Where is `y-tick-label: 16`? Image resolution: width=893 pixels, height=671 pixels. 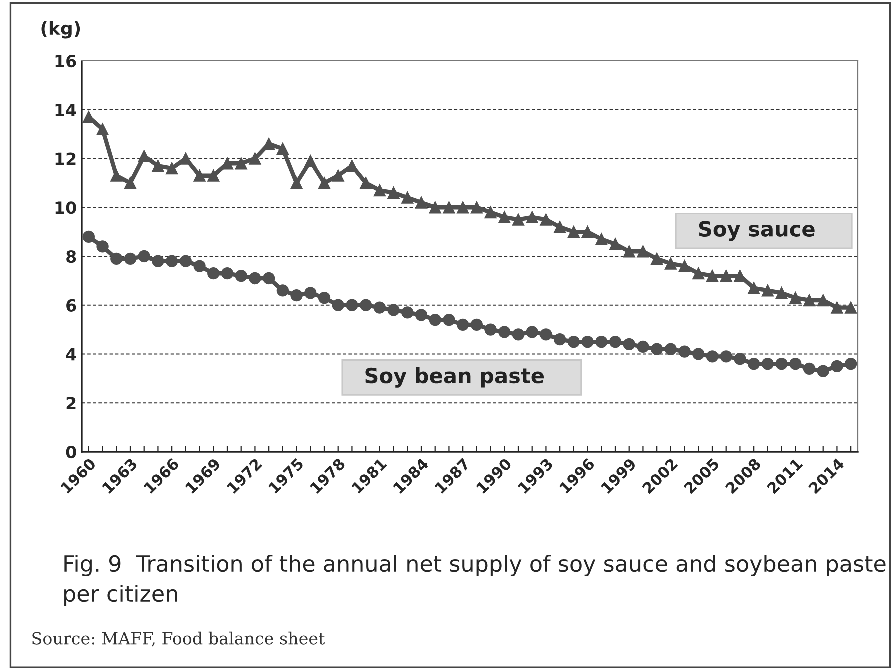
y-tick-label: 16 is located at coordinates (66, 61).